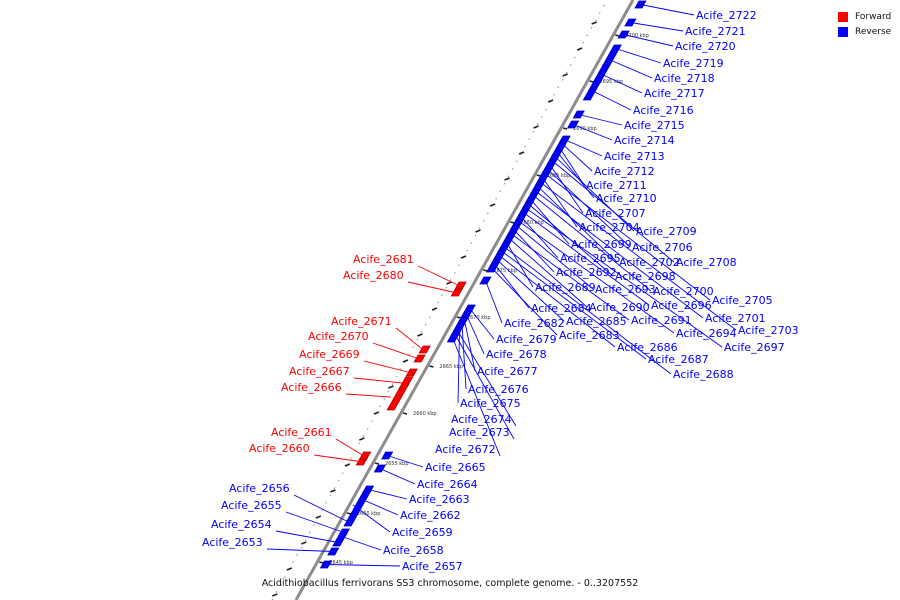 Image resolution: width=900 pixels, height=600 pixels. What do you see at coordinates (661, 320) in the screenshot?
I see `gene-label: Acife_2691` at bounding box center [661, 320].